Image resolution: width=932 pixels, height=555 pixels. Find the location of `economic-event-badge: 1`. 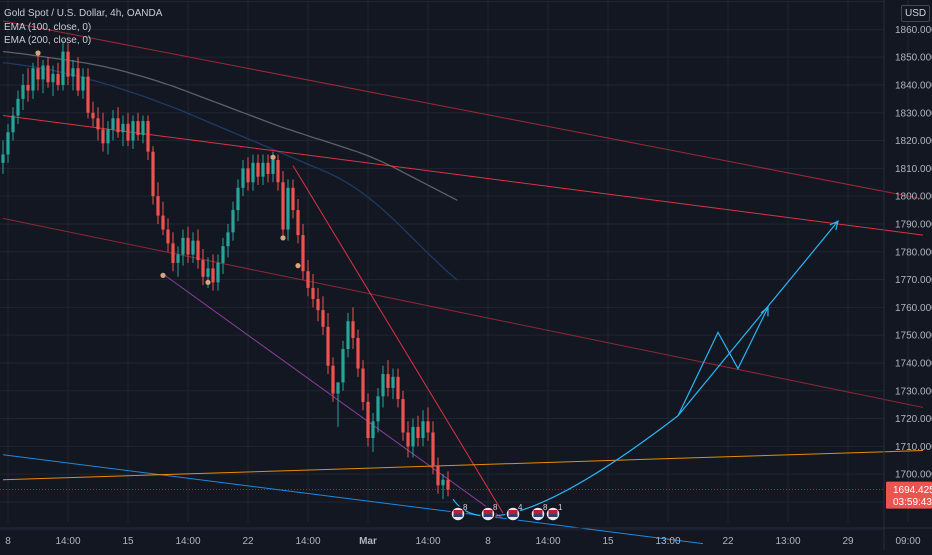

economic-event-badge: 1 is located at coordinates (554, 512).